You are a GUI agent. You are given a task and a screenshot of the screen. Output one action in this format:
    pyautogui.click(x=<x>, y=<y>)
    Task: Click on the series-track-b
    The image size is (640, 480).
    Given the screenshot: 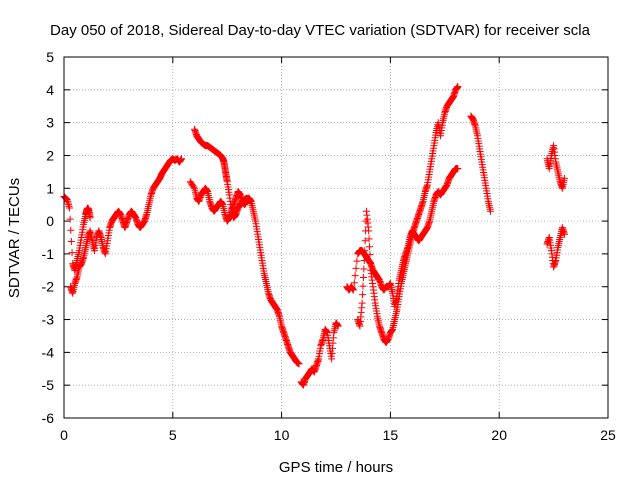 What is the action you would take?
    pyautogui.click(x=126, y=226)
    